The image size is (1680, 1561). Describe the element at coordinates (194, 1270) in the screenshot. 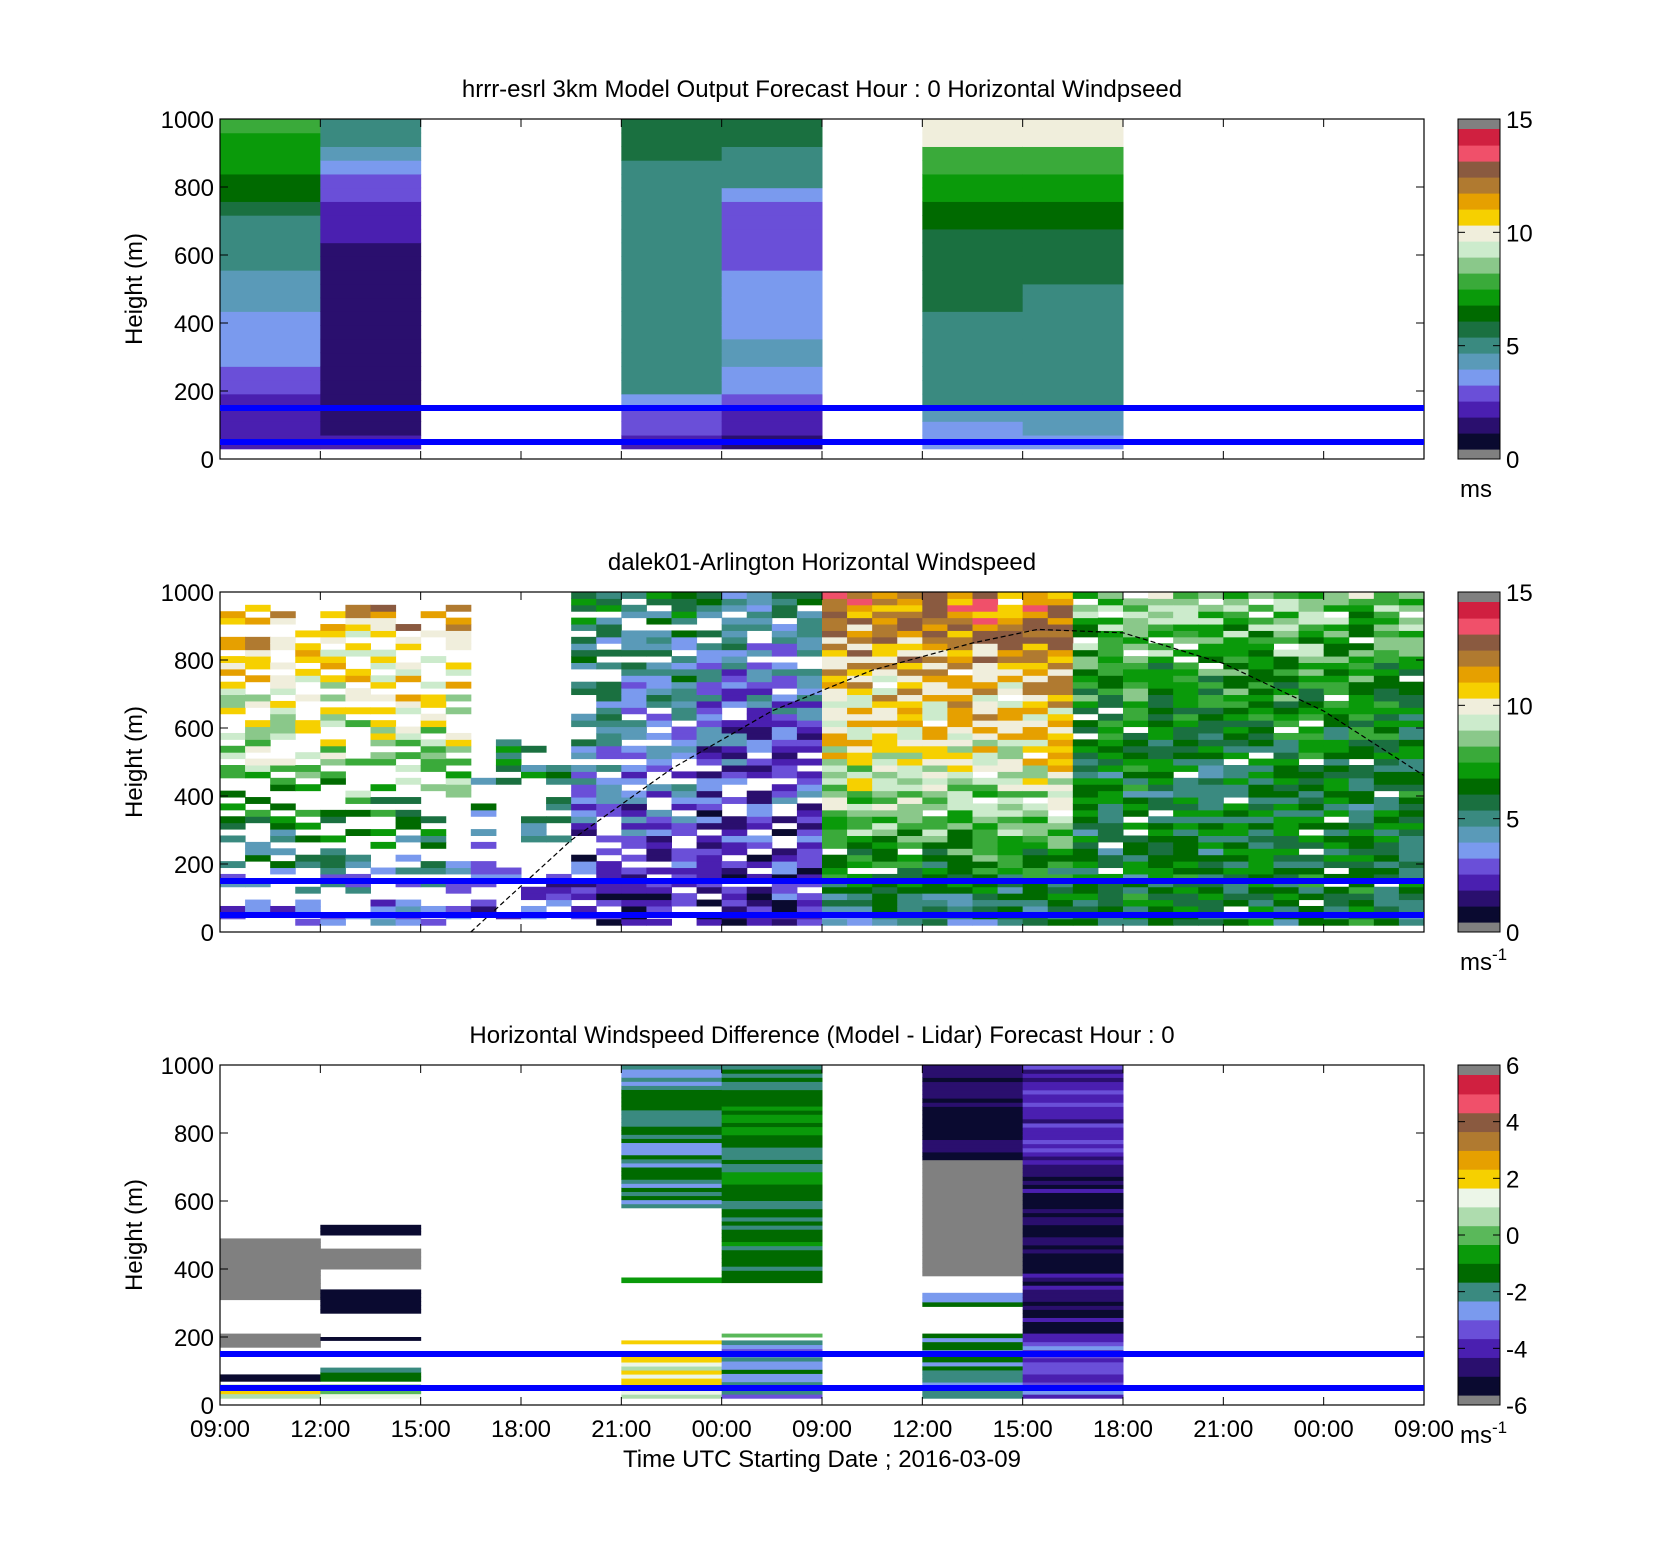

I see `y-tick-label: 400` at that location.